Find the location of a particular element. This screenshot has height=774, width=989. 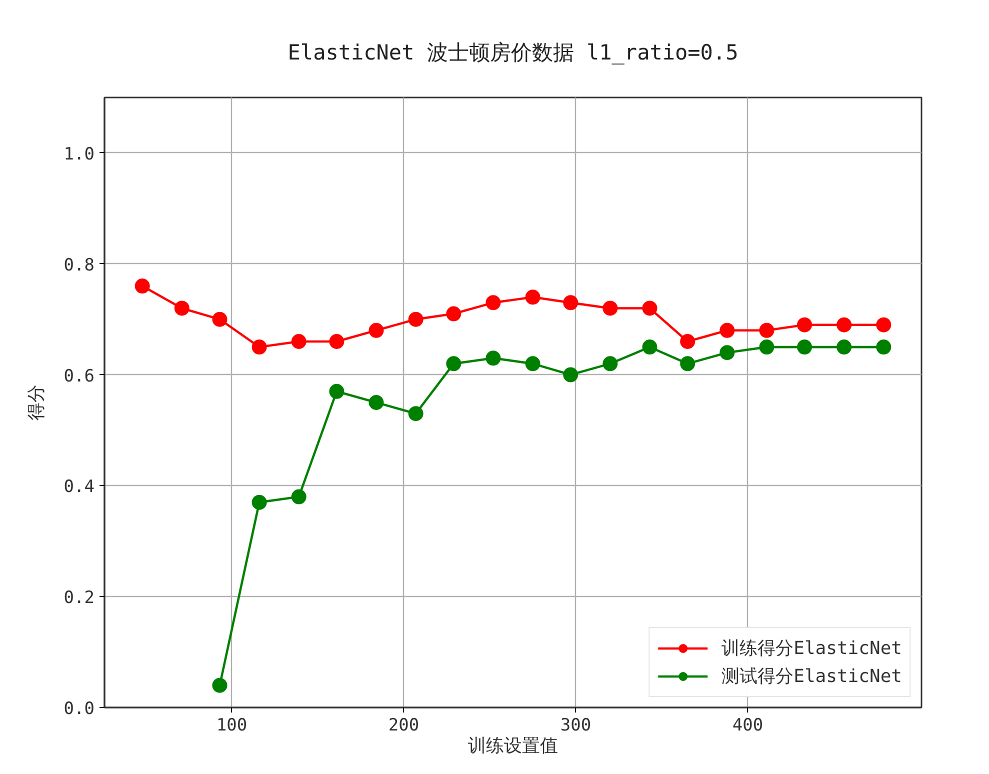

y-axis-title: 得分 is located at coordinates (36, 402).